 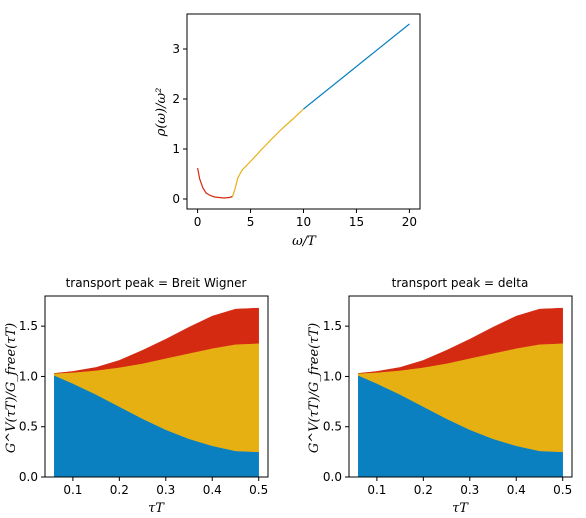 I want to click on y-tick-label: 1, so click(x=176, y=149).